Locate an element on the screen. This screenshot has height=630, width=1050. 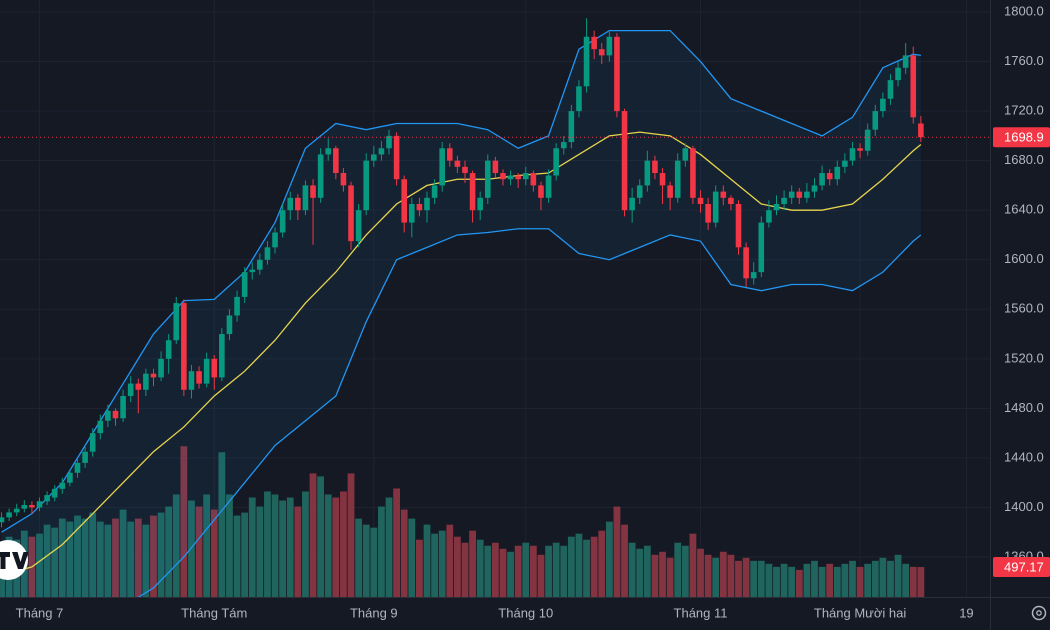
settings-icon is located at coordinates (1039, 613).